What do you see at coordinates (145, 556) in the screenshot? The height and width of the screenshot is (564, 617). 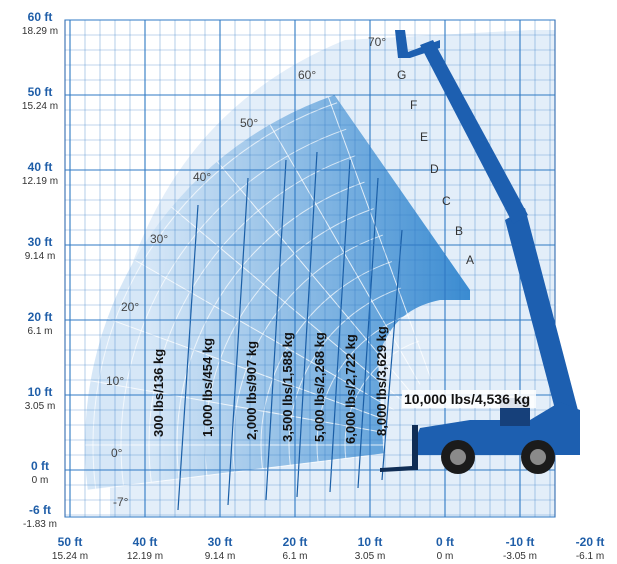 I see `x-tick-m: 12.19 m` at bounding box center [145, 556].